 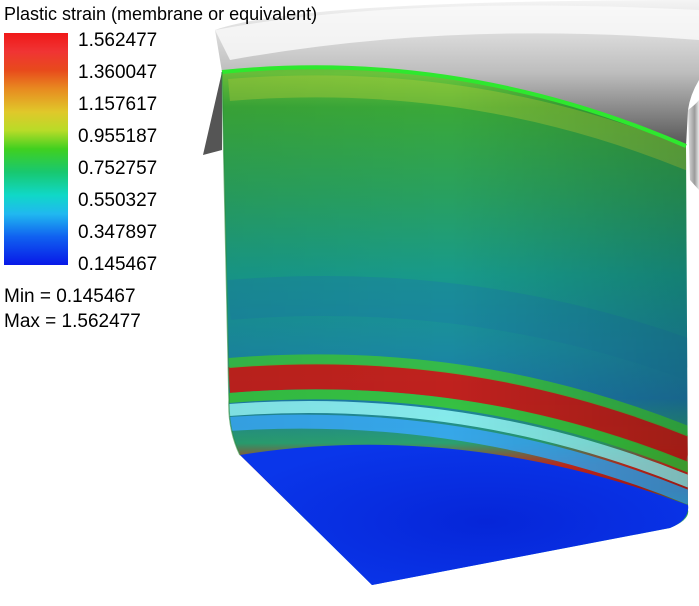 What do you see at coordinates (454, 106) in the screenshot?
I see `part-edge` at bounding box center [454, 106].